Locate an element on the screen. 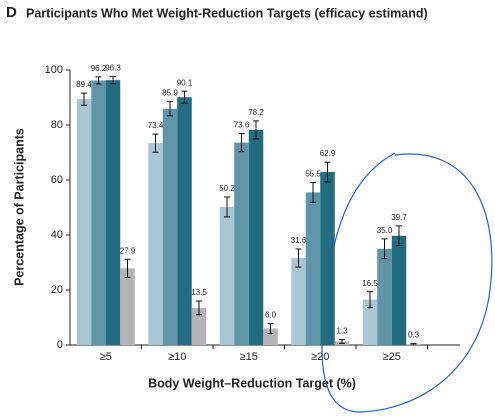  value-label: 35.0 is located at coordinates (385, 230).